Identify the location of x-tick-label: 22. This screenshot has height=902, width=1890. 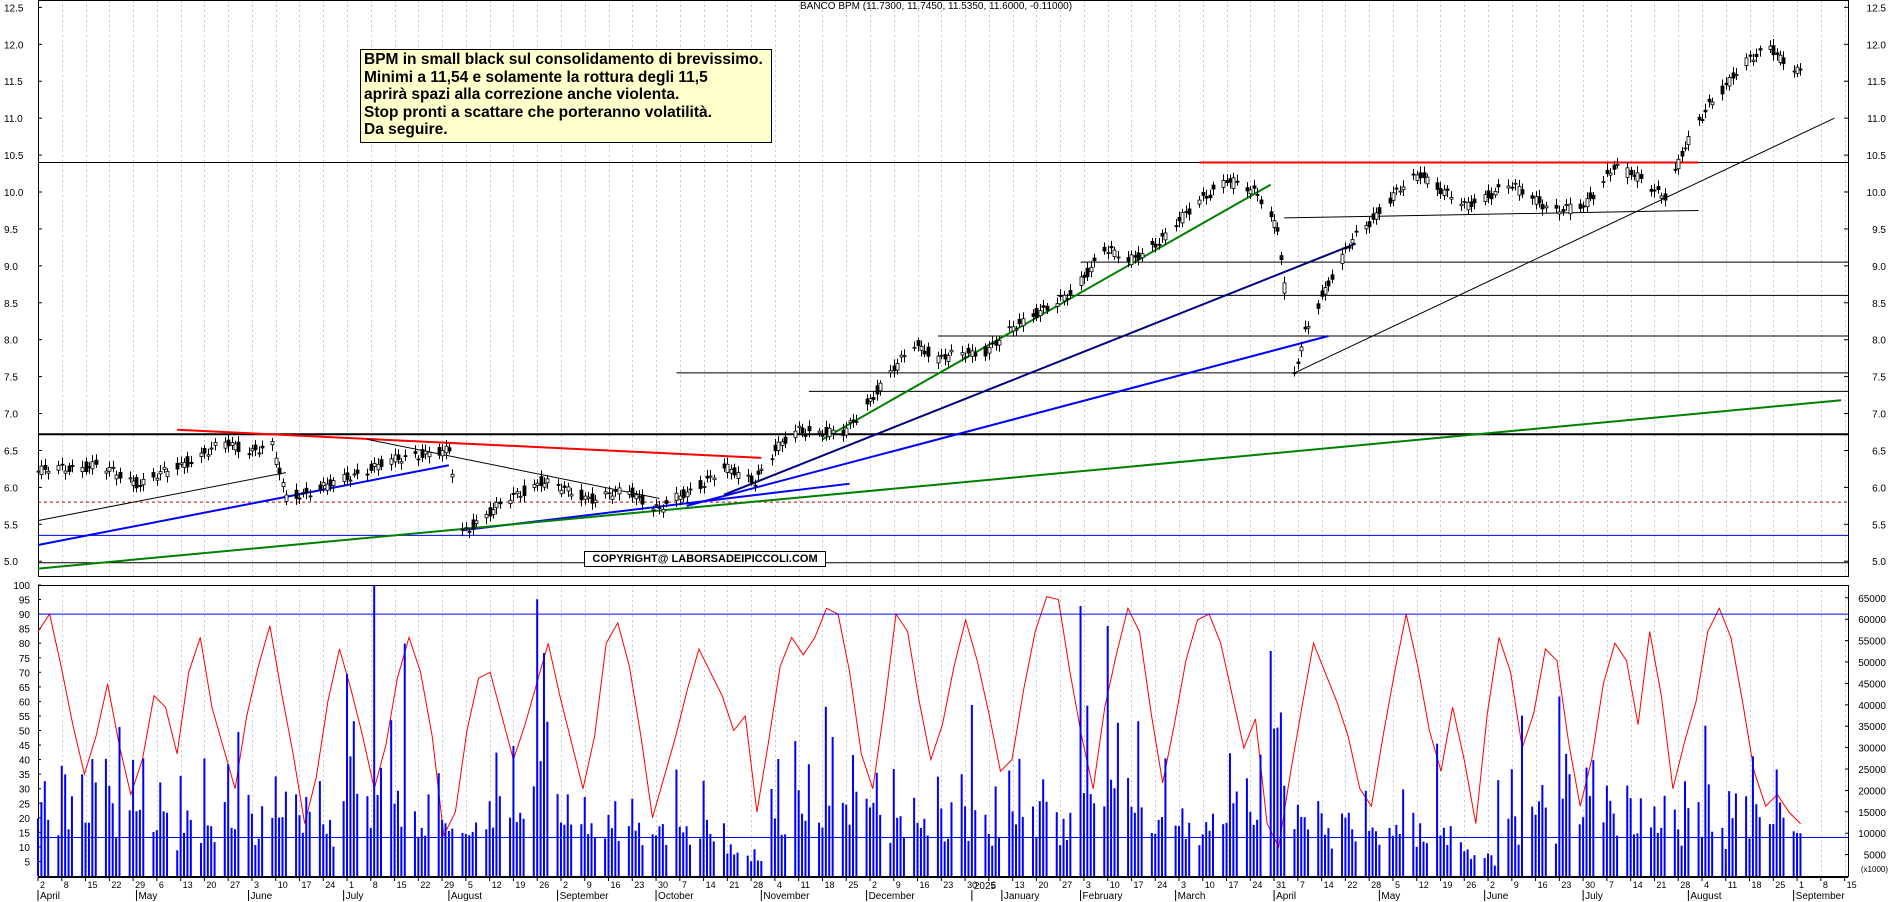
(116, 885).